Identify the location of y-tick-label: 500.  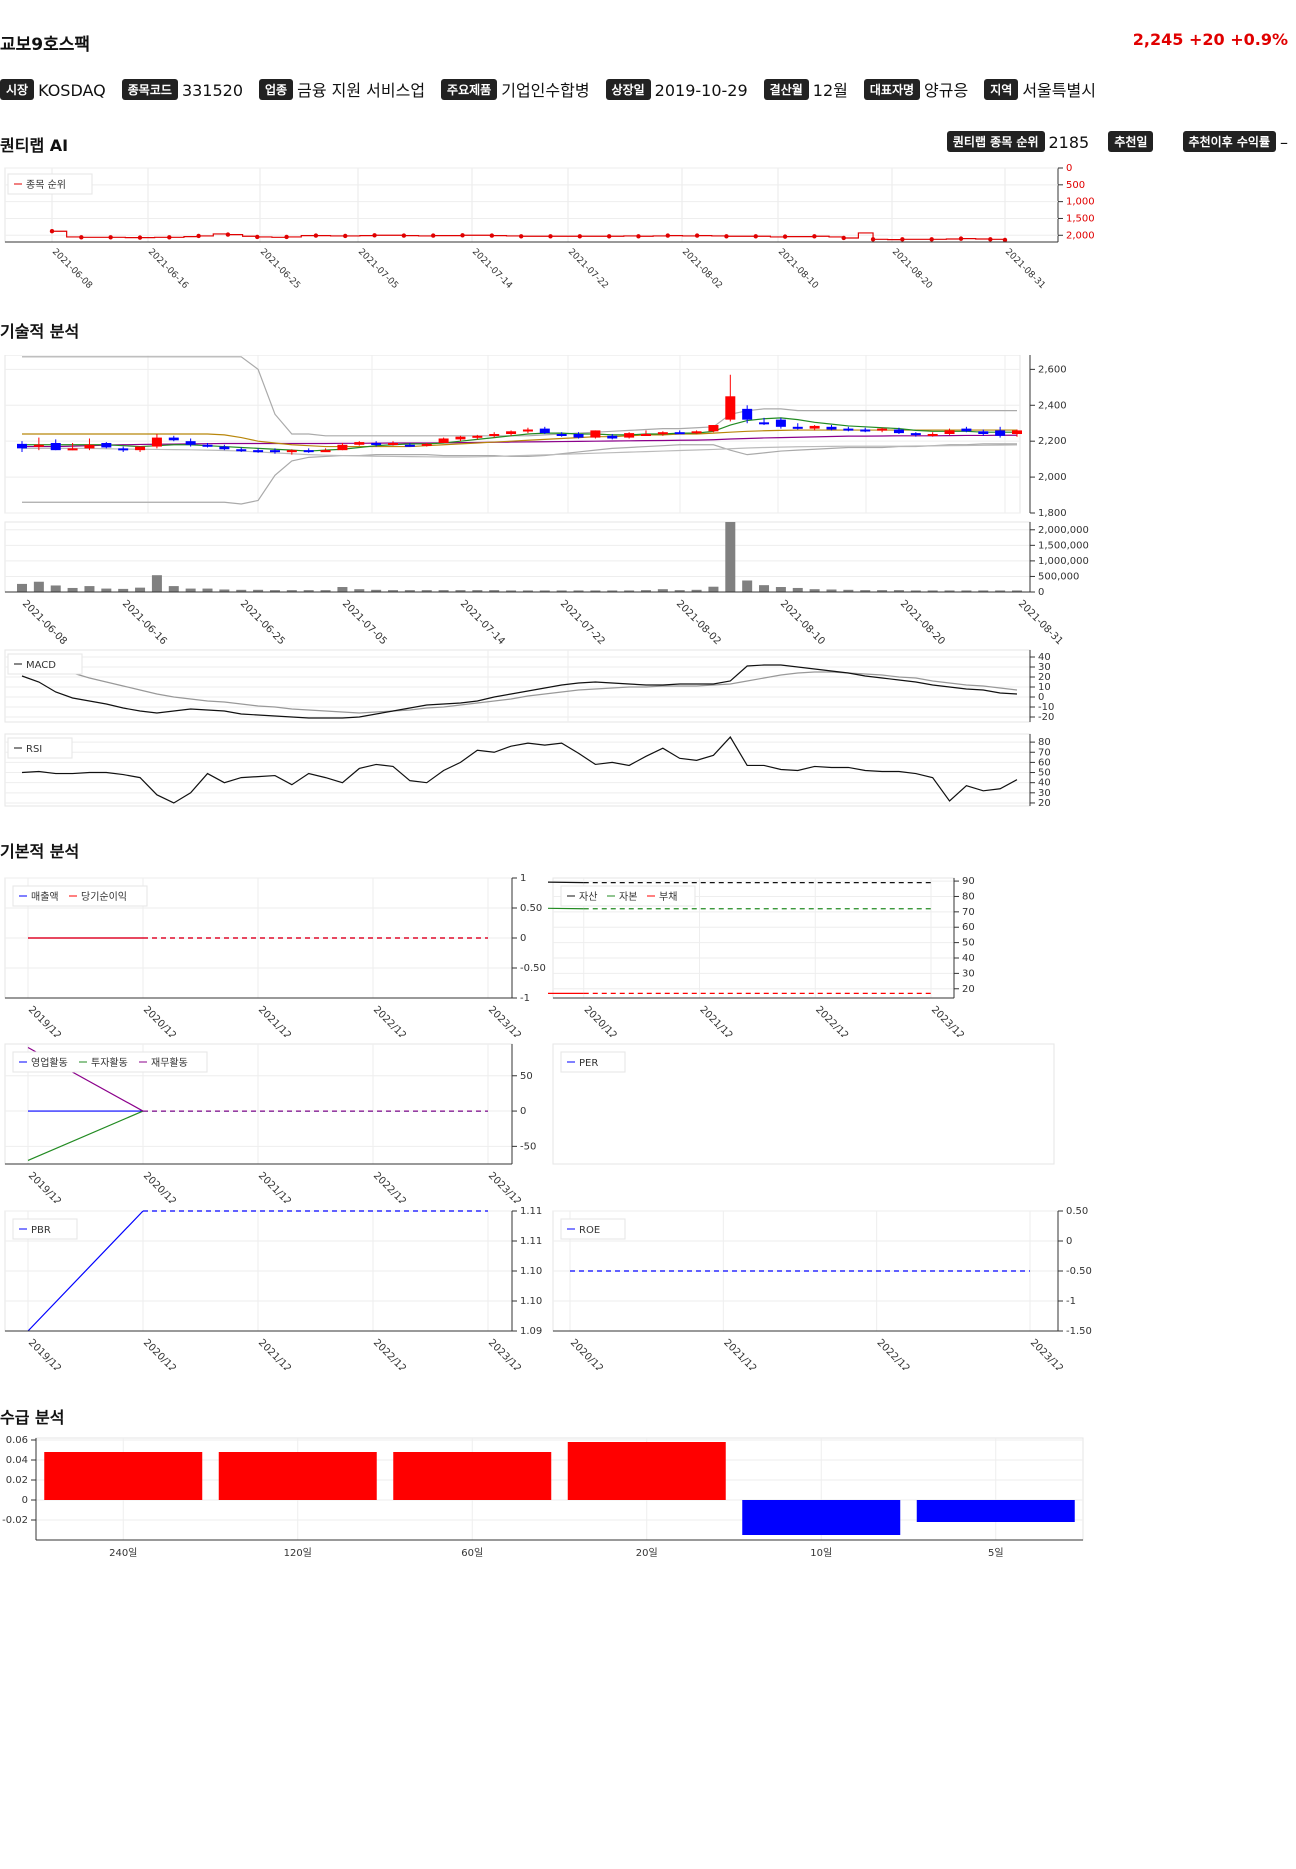
(1075, 185).